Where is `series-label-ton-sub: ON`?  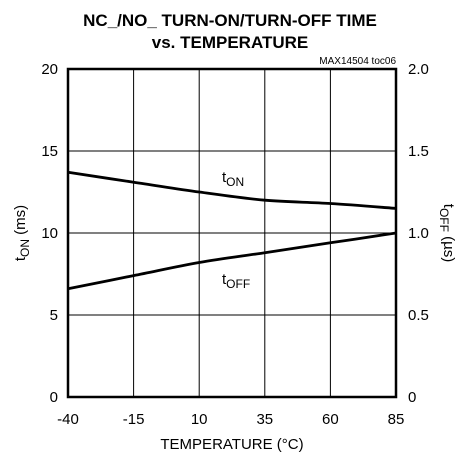
series-label-ton-sub: ON is located at coordinates (235, 182).